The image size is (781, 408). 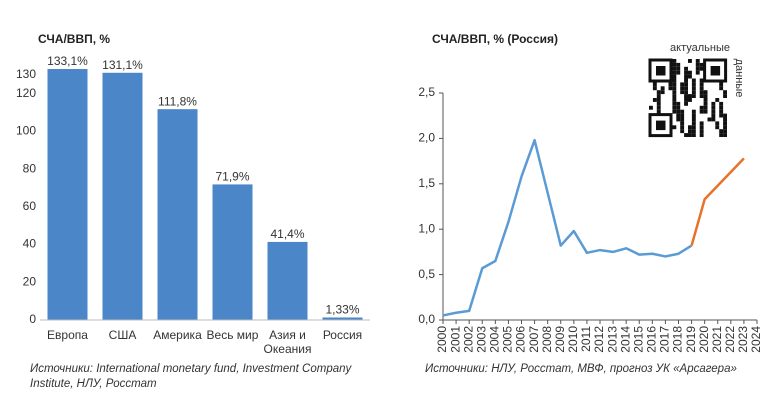 What do you see at coordinates (30, 244) in the screenshot?
I see `y-tick-label: 40` at bounding box center [30, 244].